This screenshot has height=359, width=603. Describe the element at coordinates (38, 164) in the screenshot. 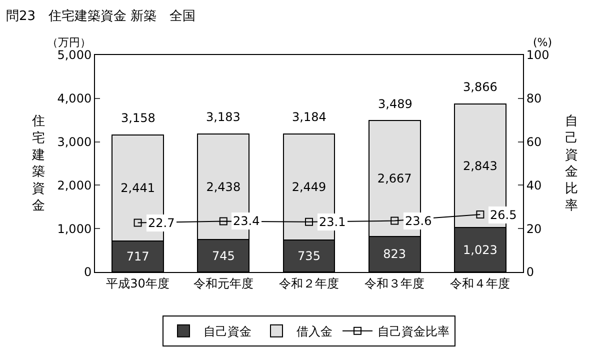

I see `y-axis-title: 住宅建築資金` at that location.